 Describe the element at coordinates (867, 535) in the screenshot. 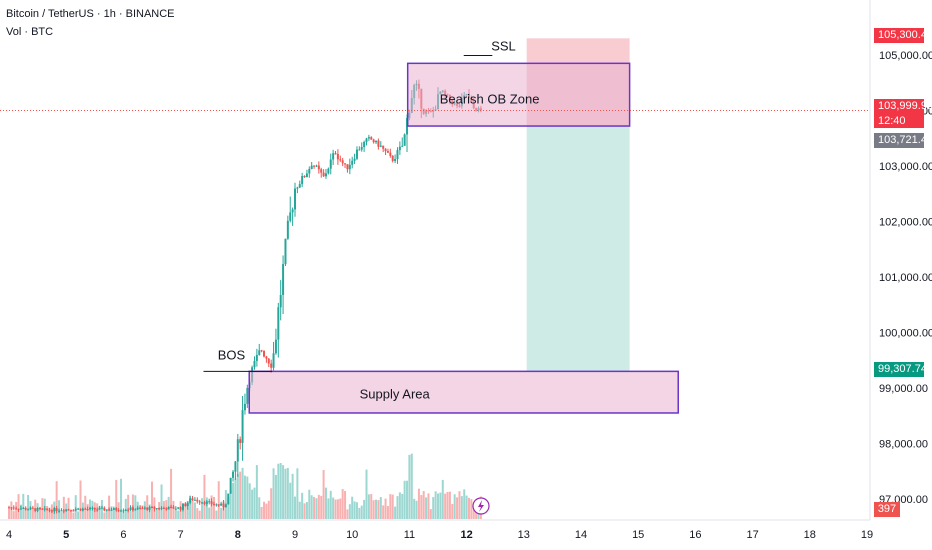

I see `time-tick-label: 19` at that location.